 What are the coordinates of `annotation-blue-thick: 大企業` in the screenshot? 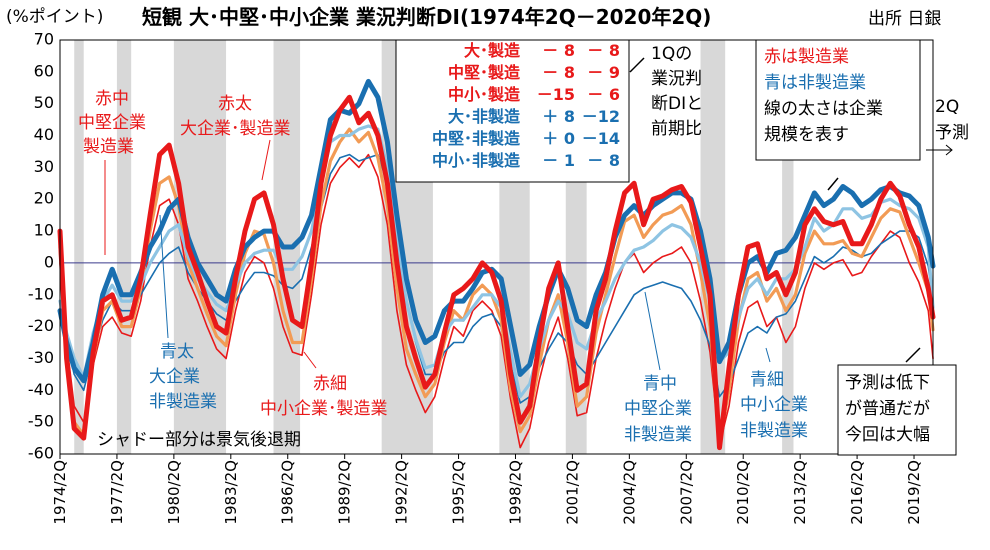 It's located at (174, 377).